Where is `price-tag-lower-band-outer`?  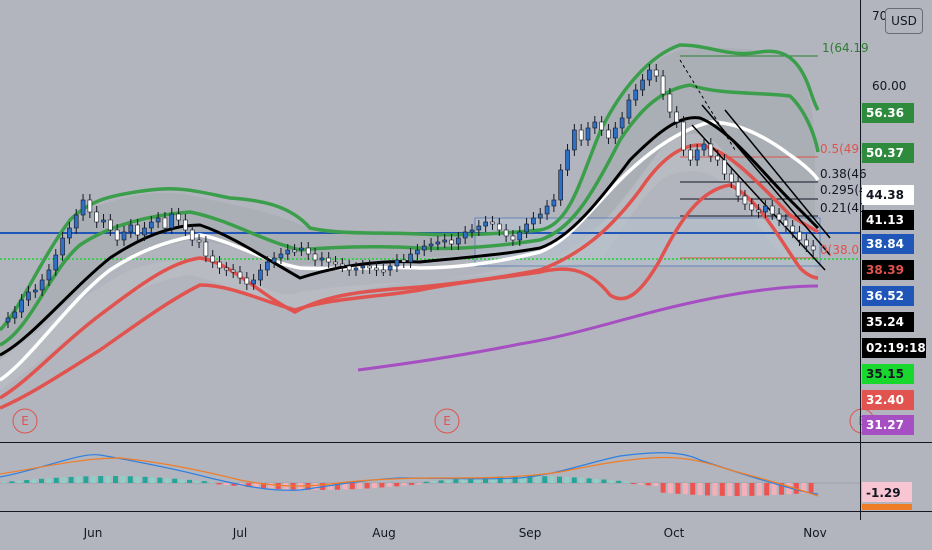 price-tag-lower-band-outer is located at coordinates (888, 400).